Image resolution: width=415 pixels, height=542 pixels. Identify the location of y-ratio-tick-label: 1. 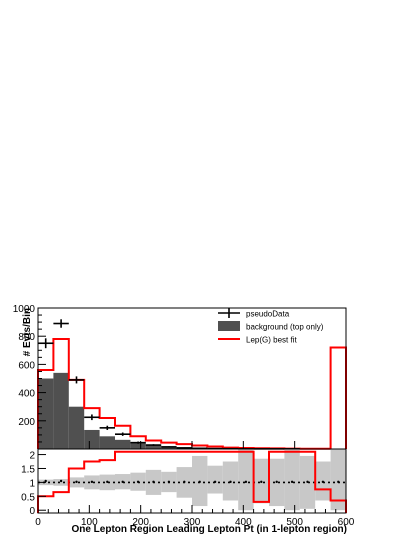
(32, 483).